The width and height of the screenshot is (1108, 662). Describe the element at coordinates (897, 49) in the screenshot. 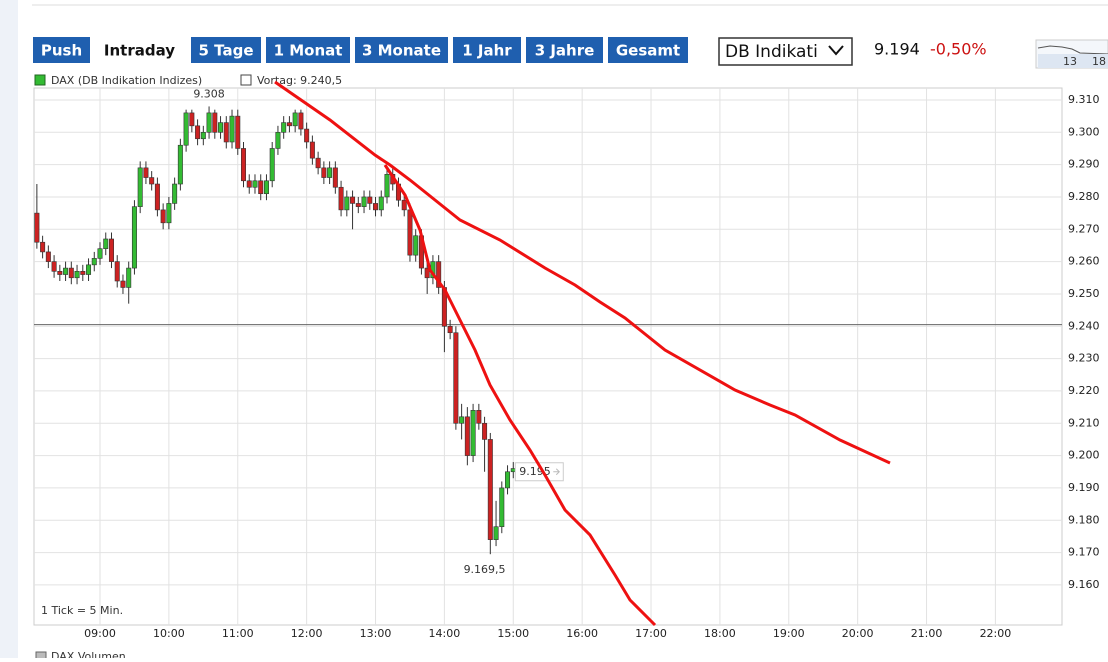

I see `quote-price: 9.194` at that location.